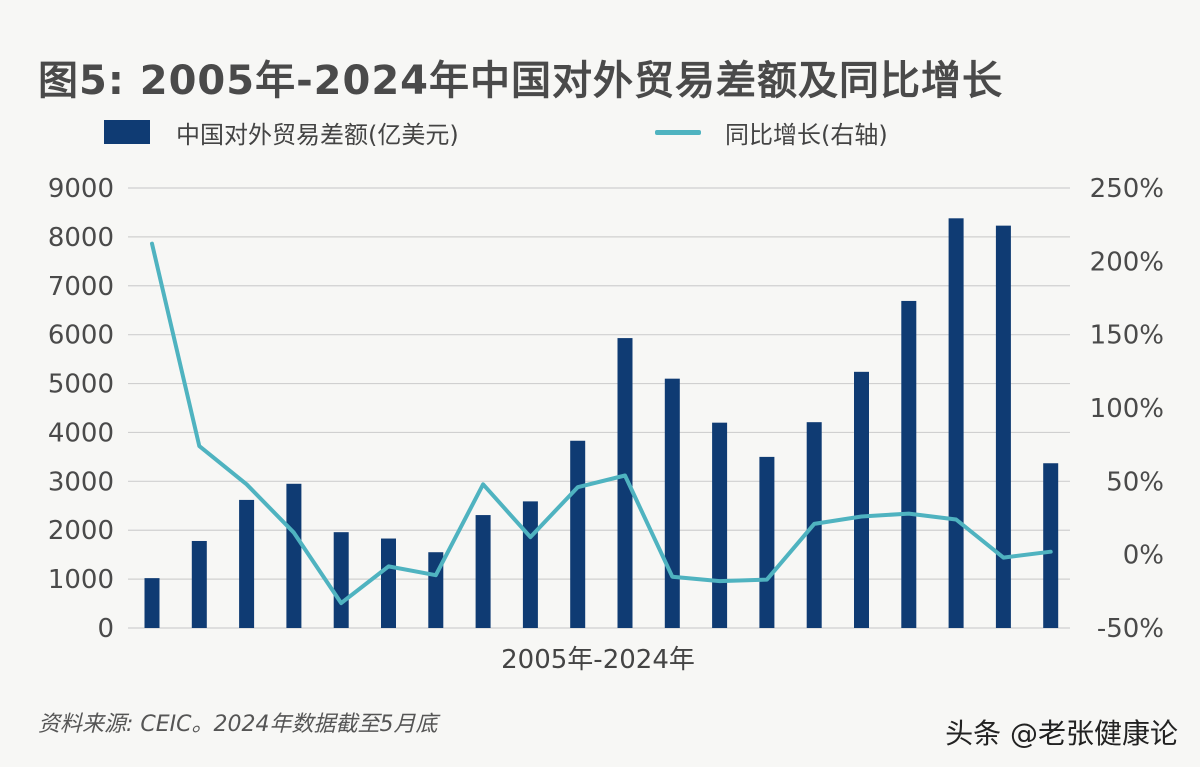  What do you see at coordinates (127, 132) in the screenshot?
I see `legend-swatch-bar` at bounding box center [127, 132].